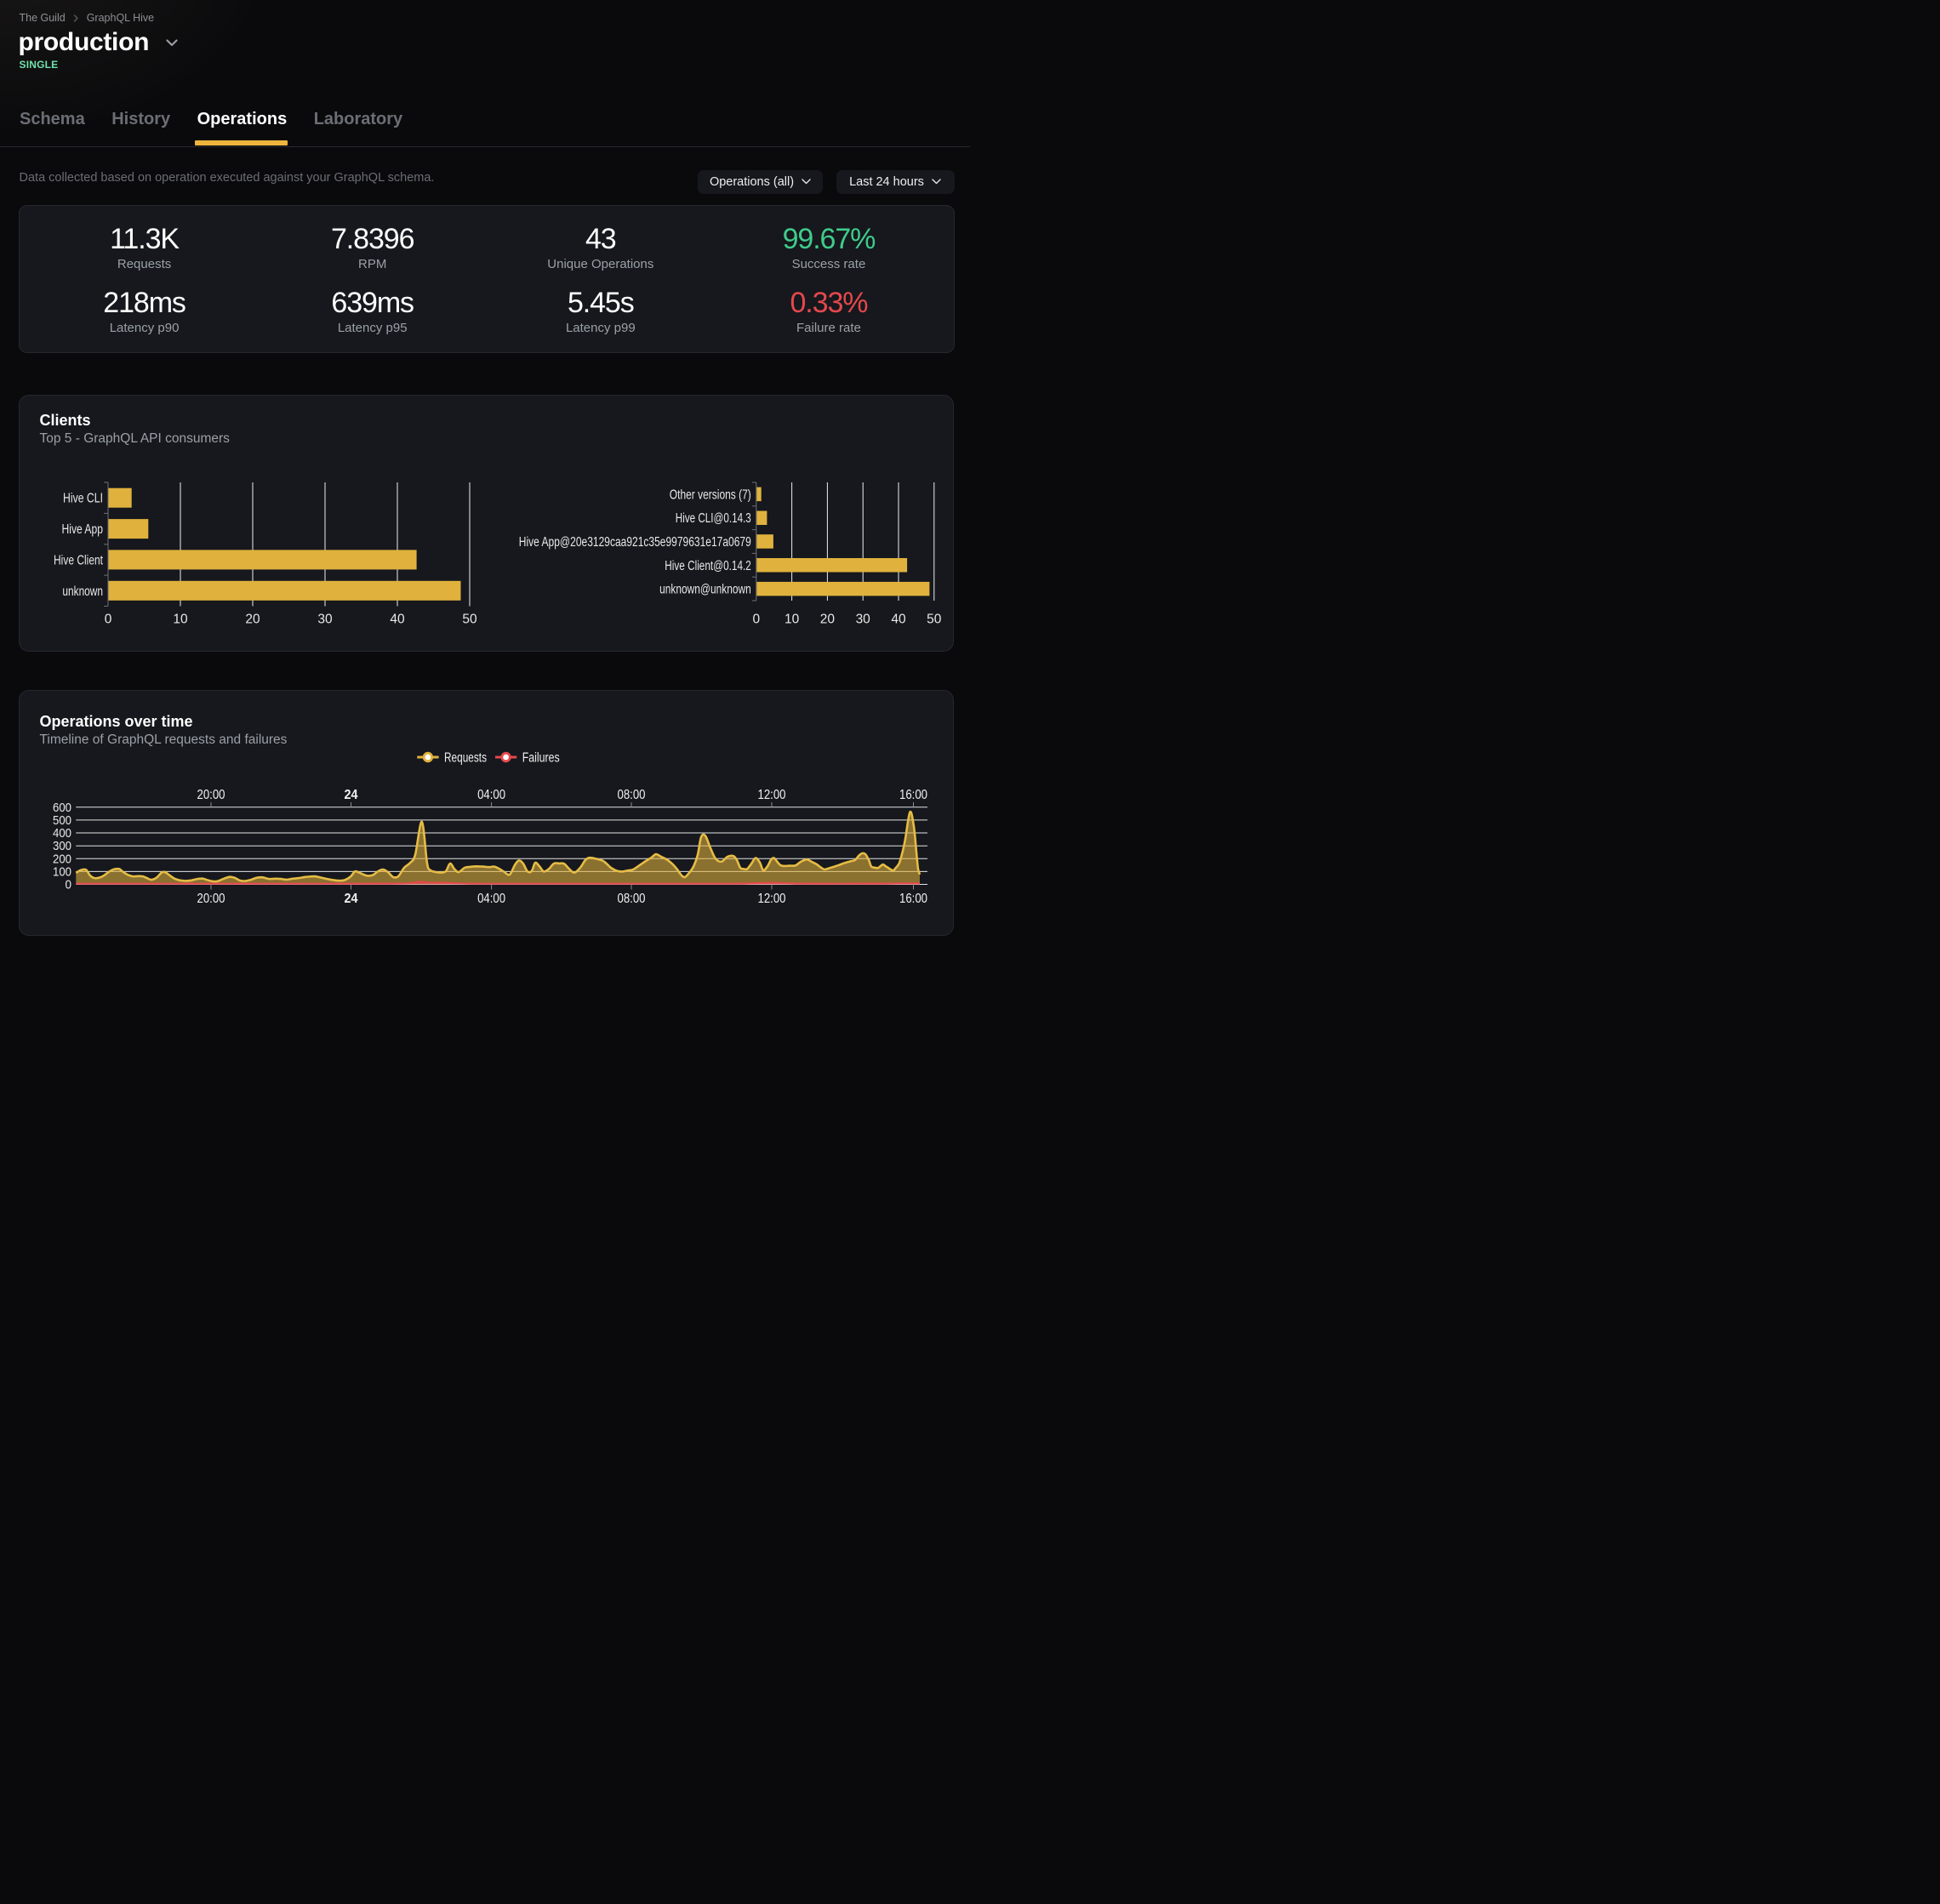 The height and width of the screenshot is (1904, 1940). I want to click on svg-text: Other versions (7), so click(710, 495).